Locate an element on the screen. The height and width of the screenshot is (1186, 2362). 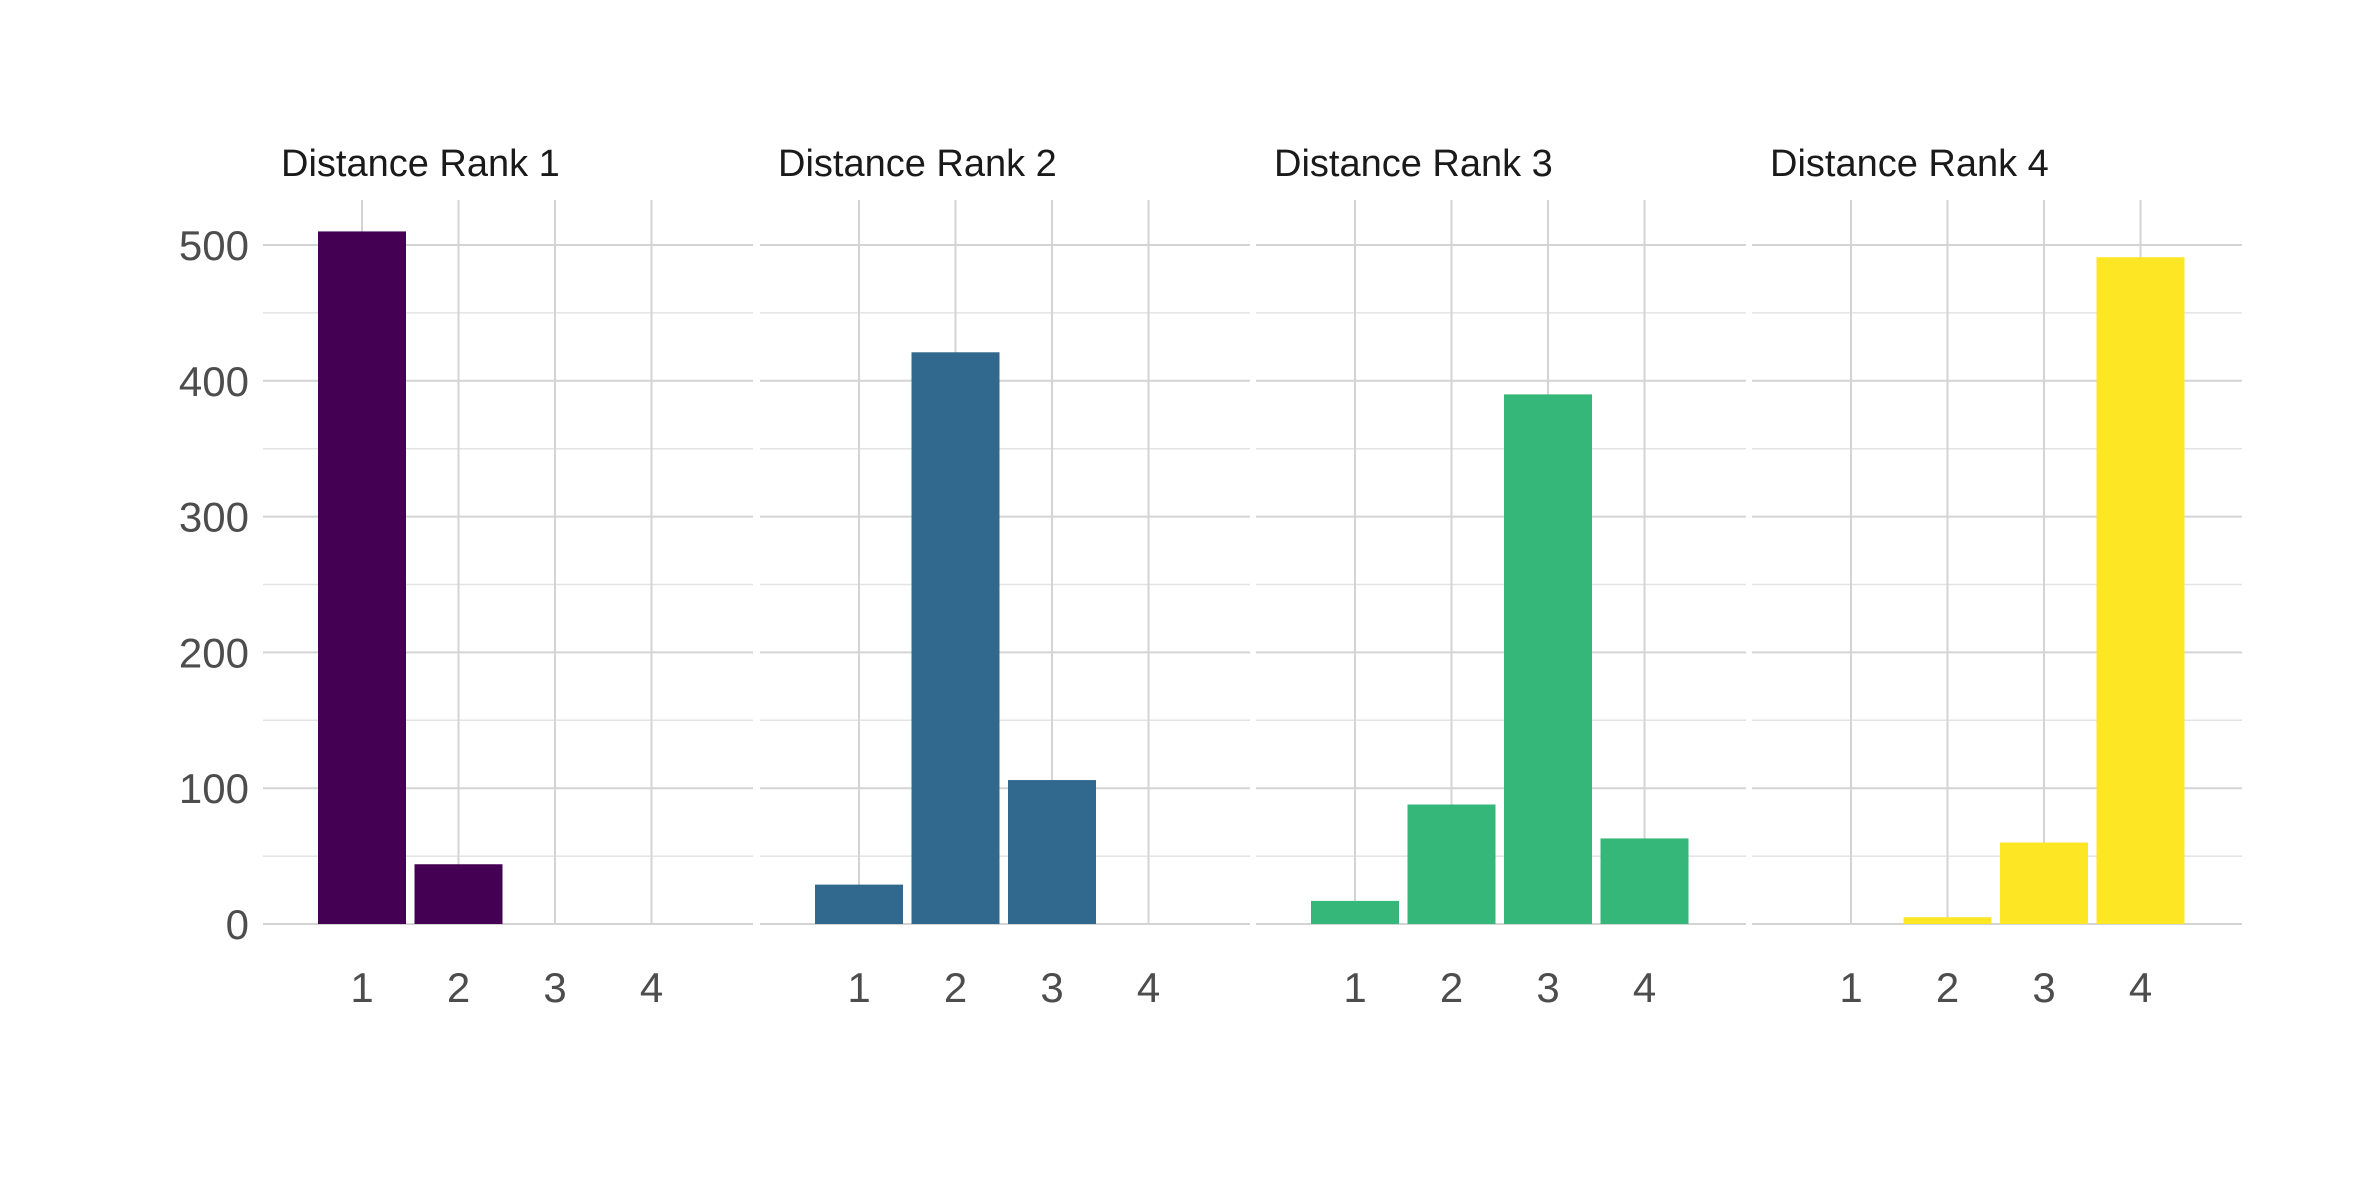
facet-title: Distance Rank 3 is located at coordinates (1413, 164).